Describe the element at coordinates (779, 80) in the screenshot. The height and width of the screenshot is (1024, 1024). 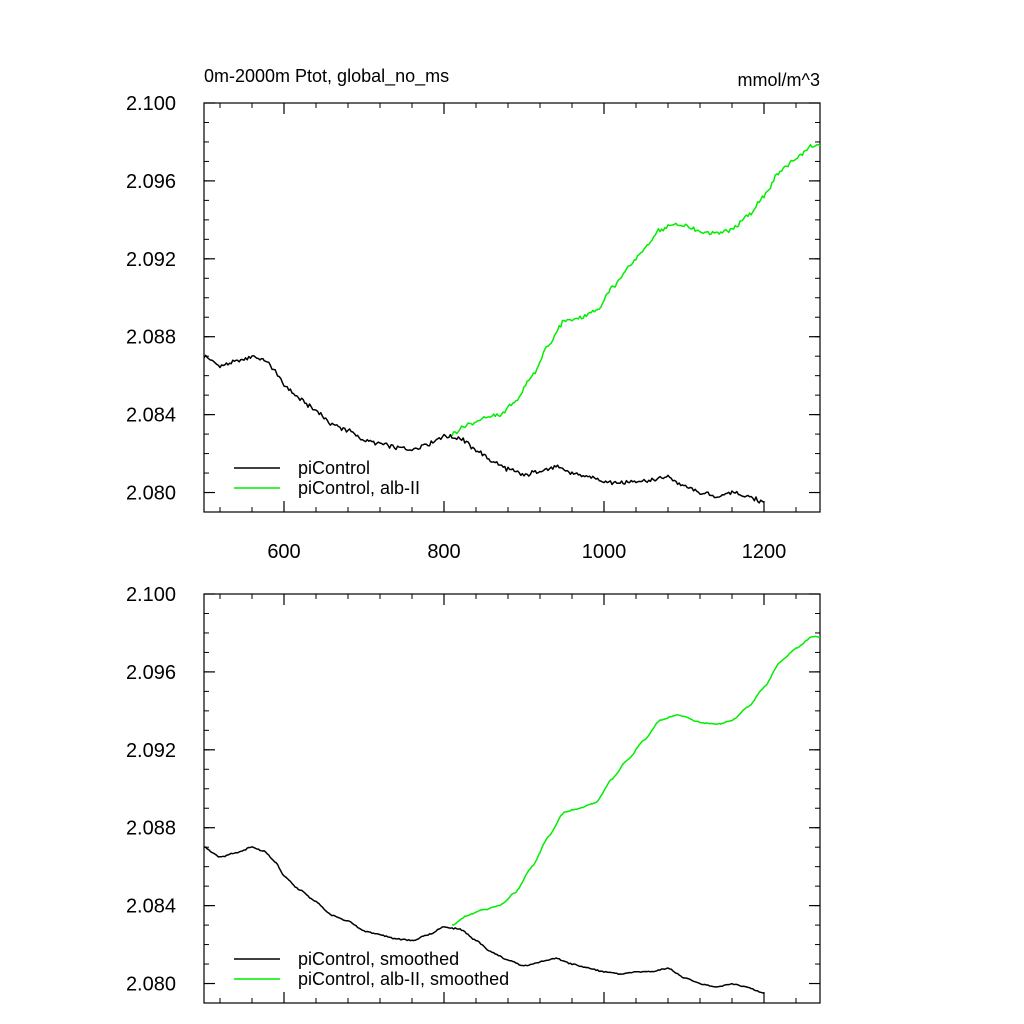
I see `units-label: mmol/m^3` at that location.